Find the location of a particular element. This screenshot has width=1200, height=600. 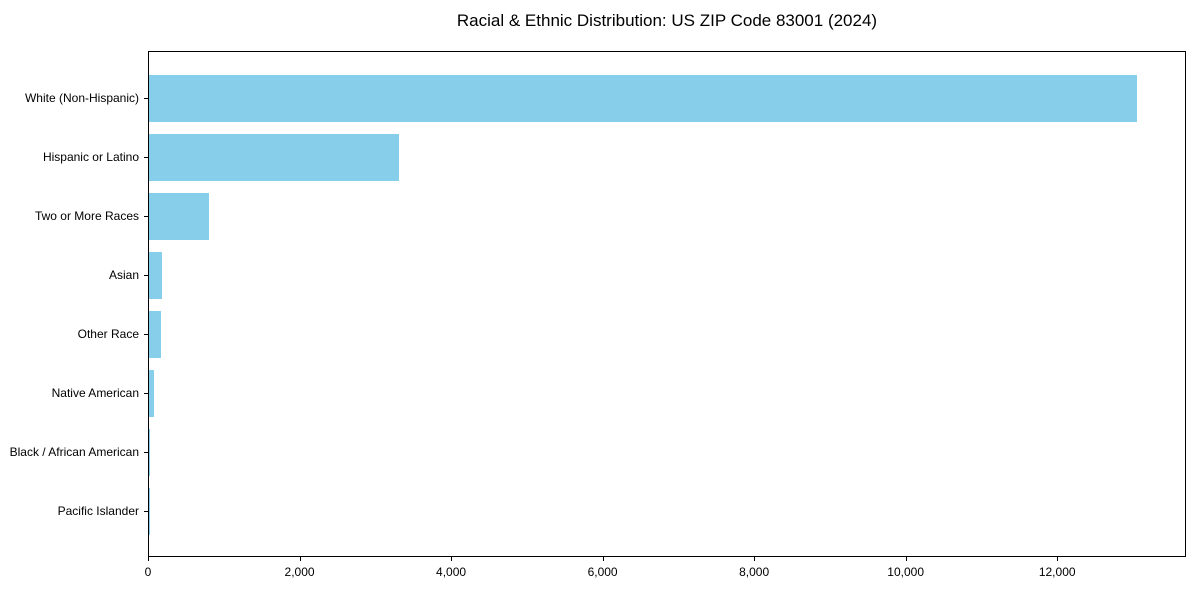

y-axis-label-black-african-american: Black / African American is located at coordinates (74, 451).